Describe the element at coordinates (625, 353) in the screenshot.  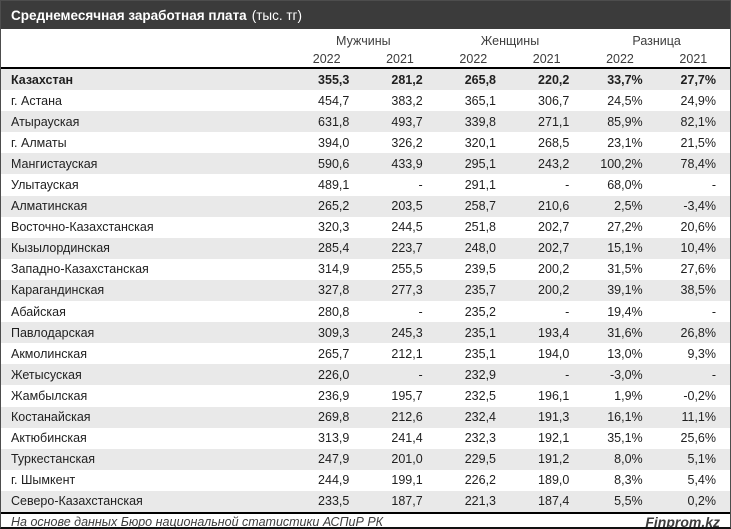
I see `value-cell: 13,0%` at that location.